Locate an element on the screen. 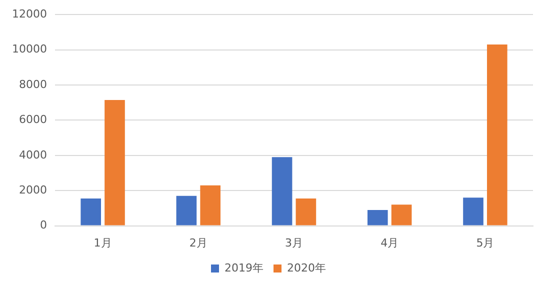  y-tick-label: 8000 is located at coordinates (32, 84).